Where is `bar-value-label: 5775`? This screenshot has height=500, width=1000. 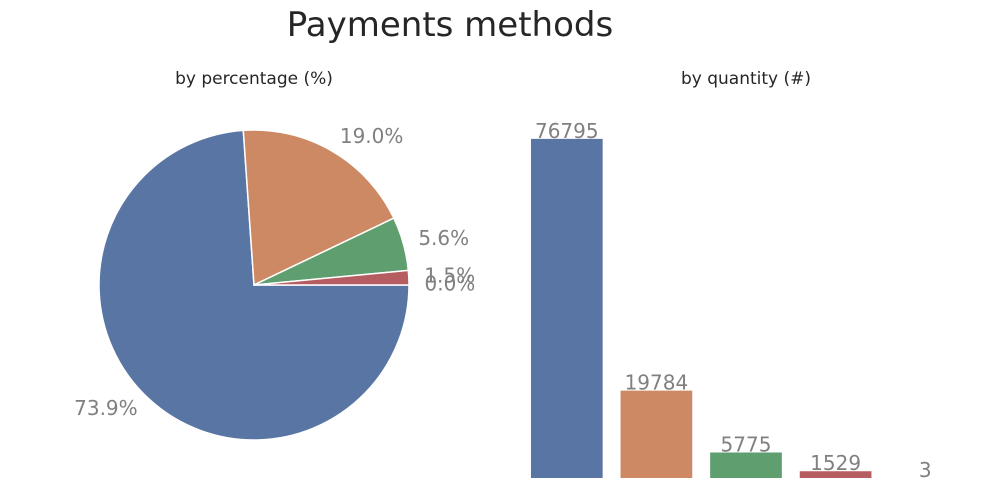
bar-value-label: 5775 is located at coordinates (746, 444).